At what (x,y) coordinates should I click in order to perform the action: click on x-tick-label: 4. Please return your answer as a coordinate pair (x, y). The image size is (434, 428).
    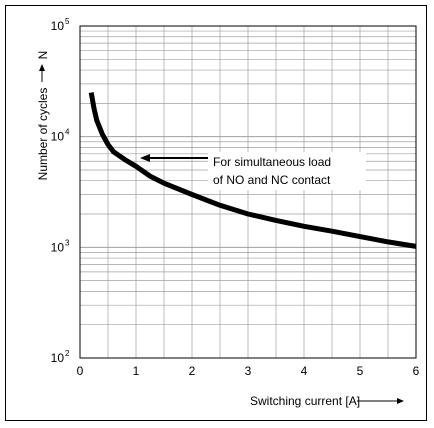
    Looking at the image, I should click on (304, 371).